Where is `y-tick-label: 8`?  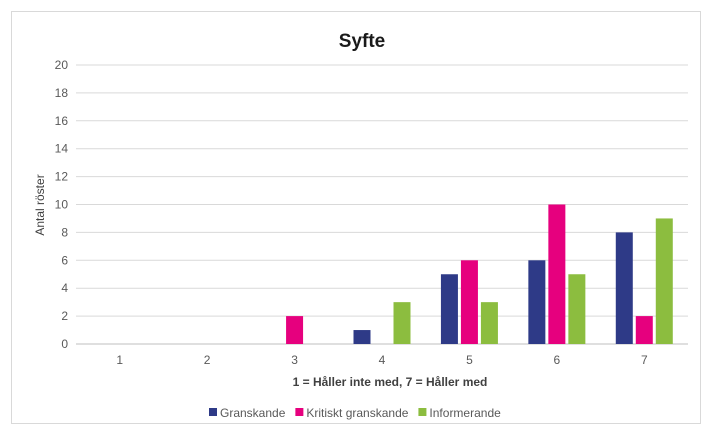
y-tick-label: 8 is located at coordinates (64, 232).